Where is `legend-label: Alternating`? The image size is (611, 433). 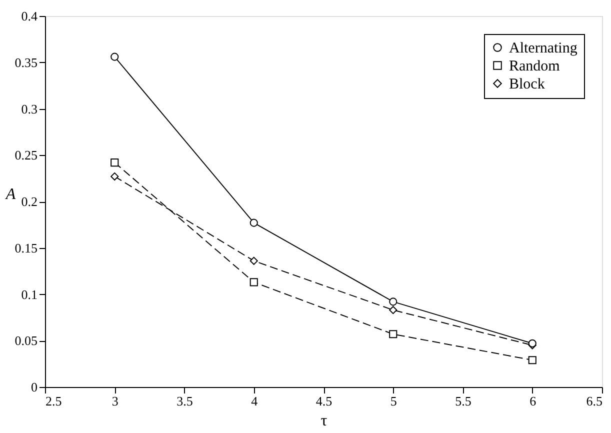 legend-label: Alternating is located at coordinates (543, 48).